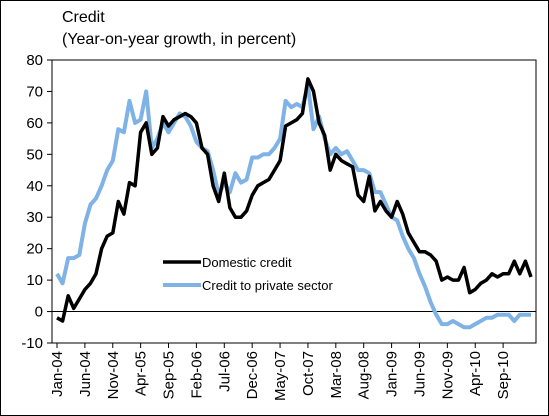  I want to click on x-tick-label: Jun-04, so click(85, 374).